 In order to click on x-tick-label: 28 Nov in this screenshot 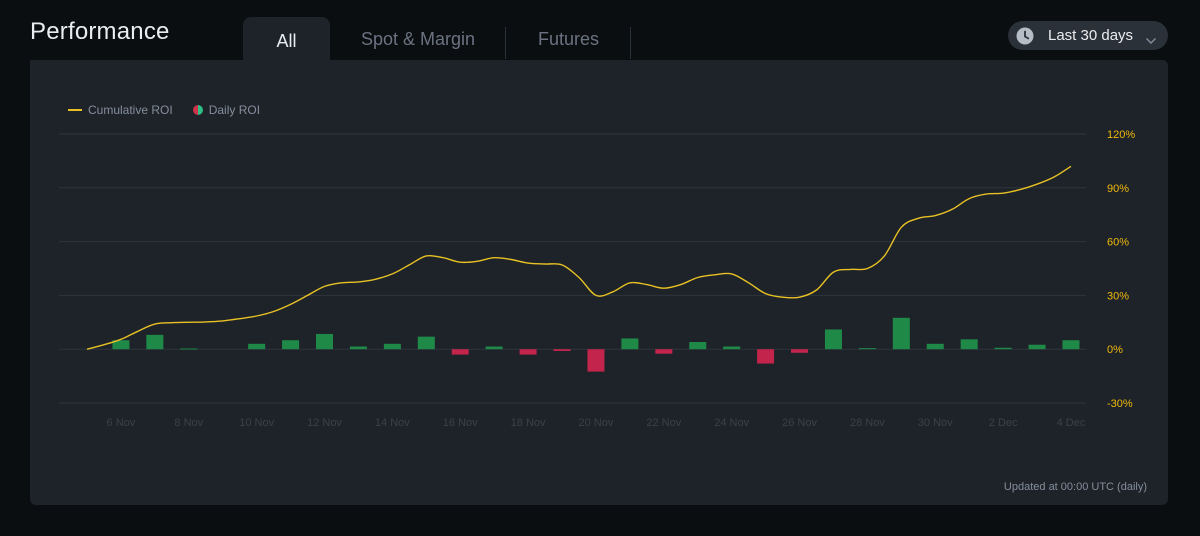, I will do `click(867, 423)`.